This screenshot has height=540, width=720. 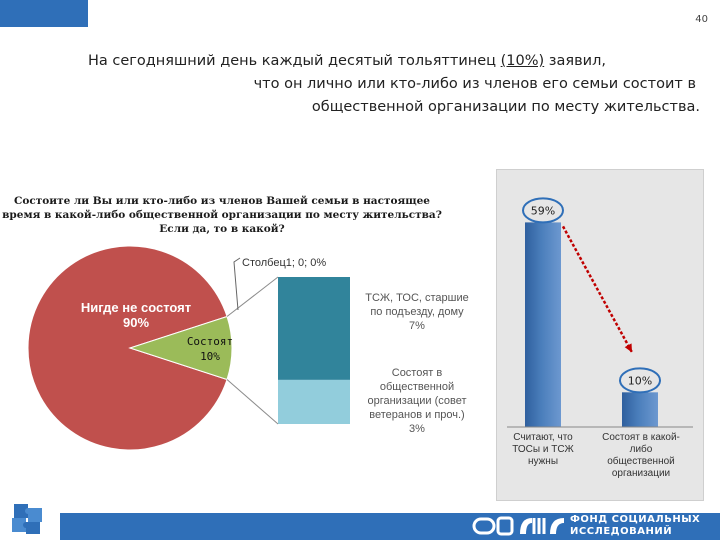 I want to click on pie-slice-label: Нигде не состоят, so click(x=136, y=307).